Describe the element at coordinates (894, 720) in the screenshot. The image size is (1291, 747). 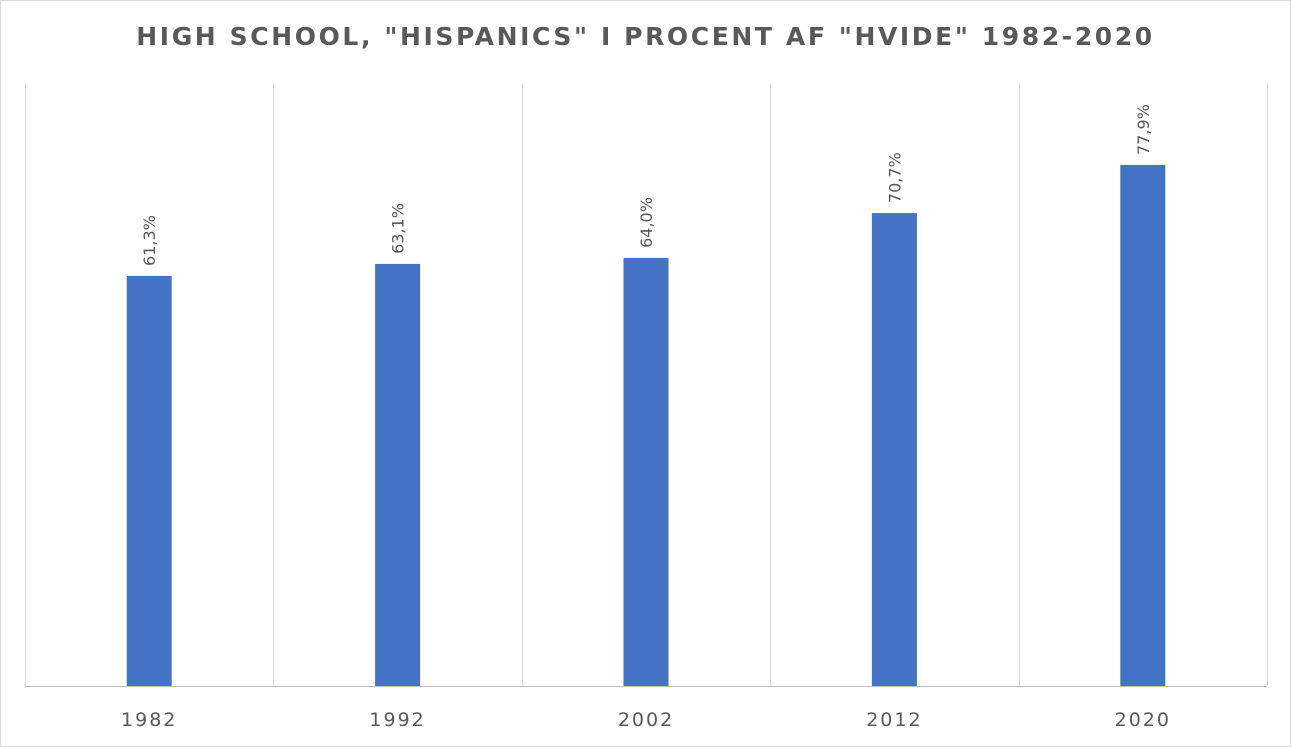
I see `x-tick-label-2012: 2012` at that location.